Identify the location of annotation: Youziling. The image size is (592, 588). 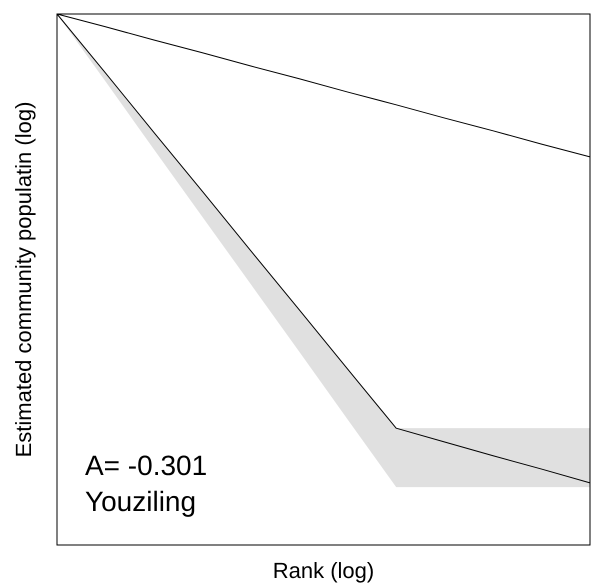
(140, 501).